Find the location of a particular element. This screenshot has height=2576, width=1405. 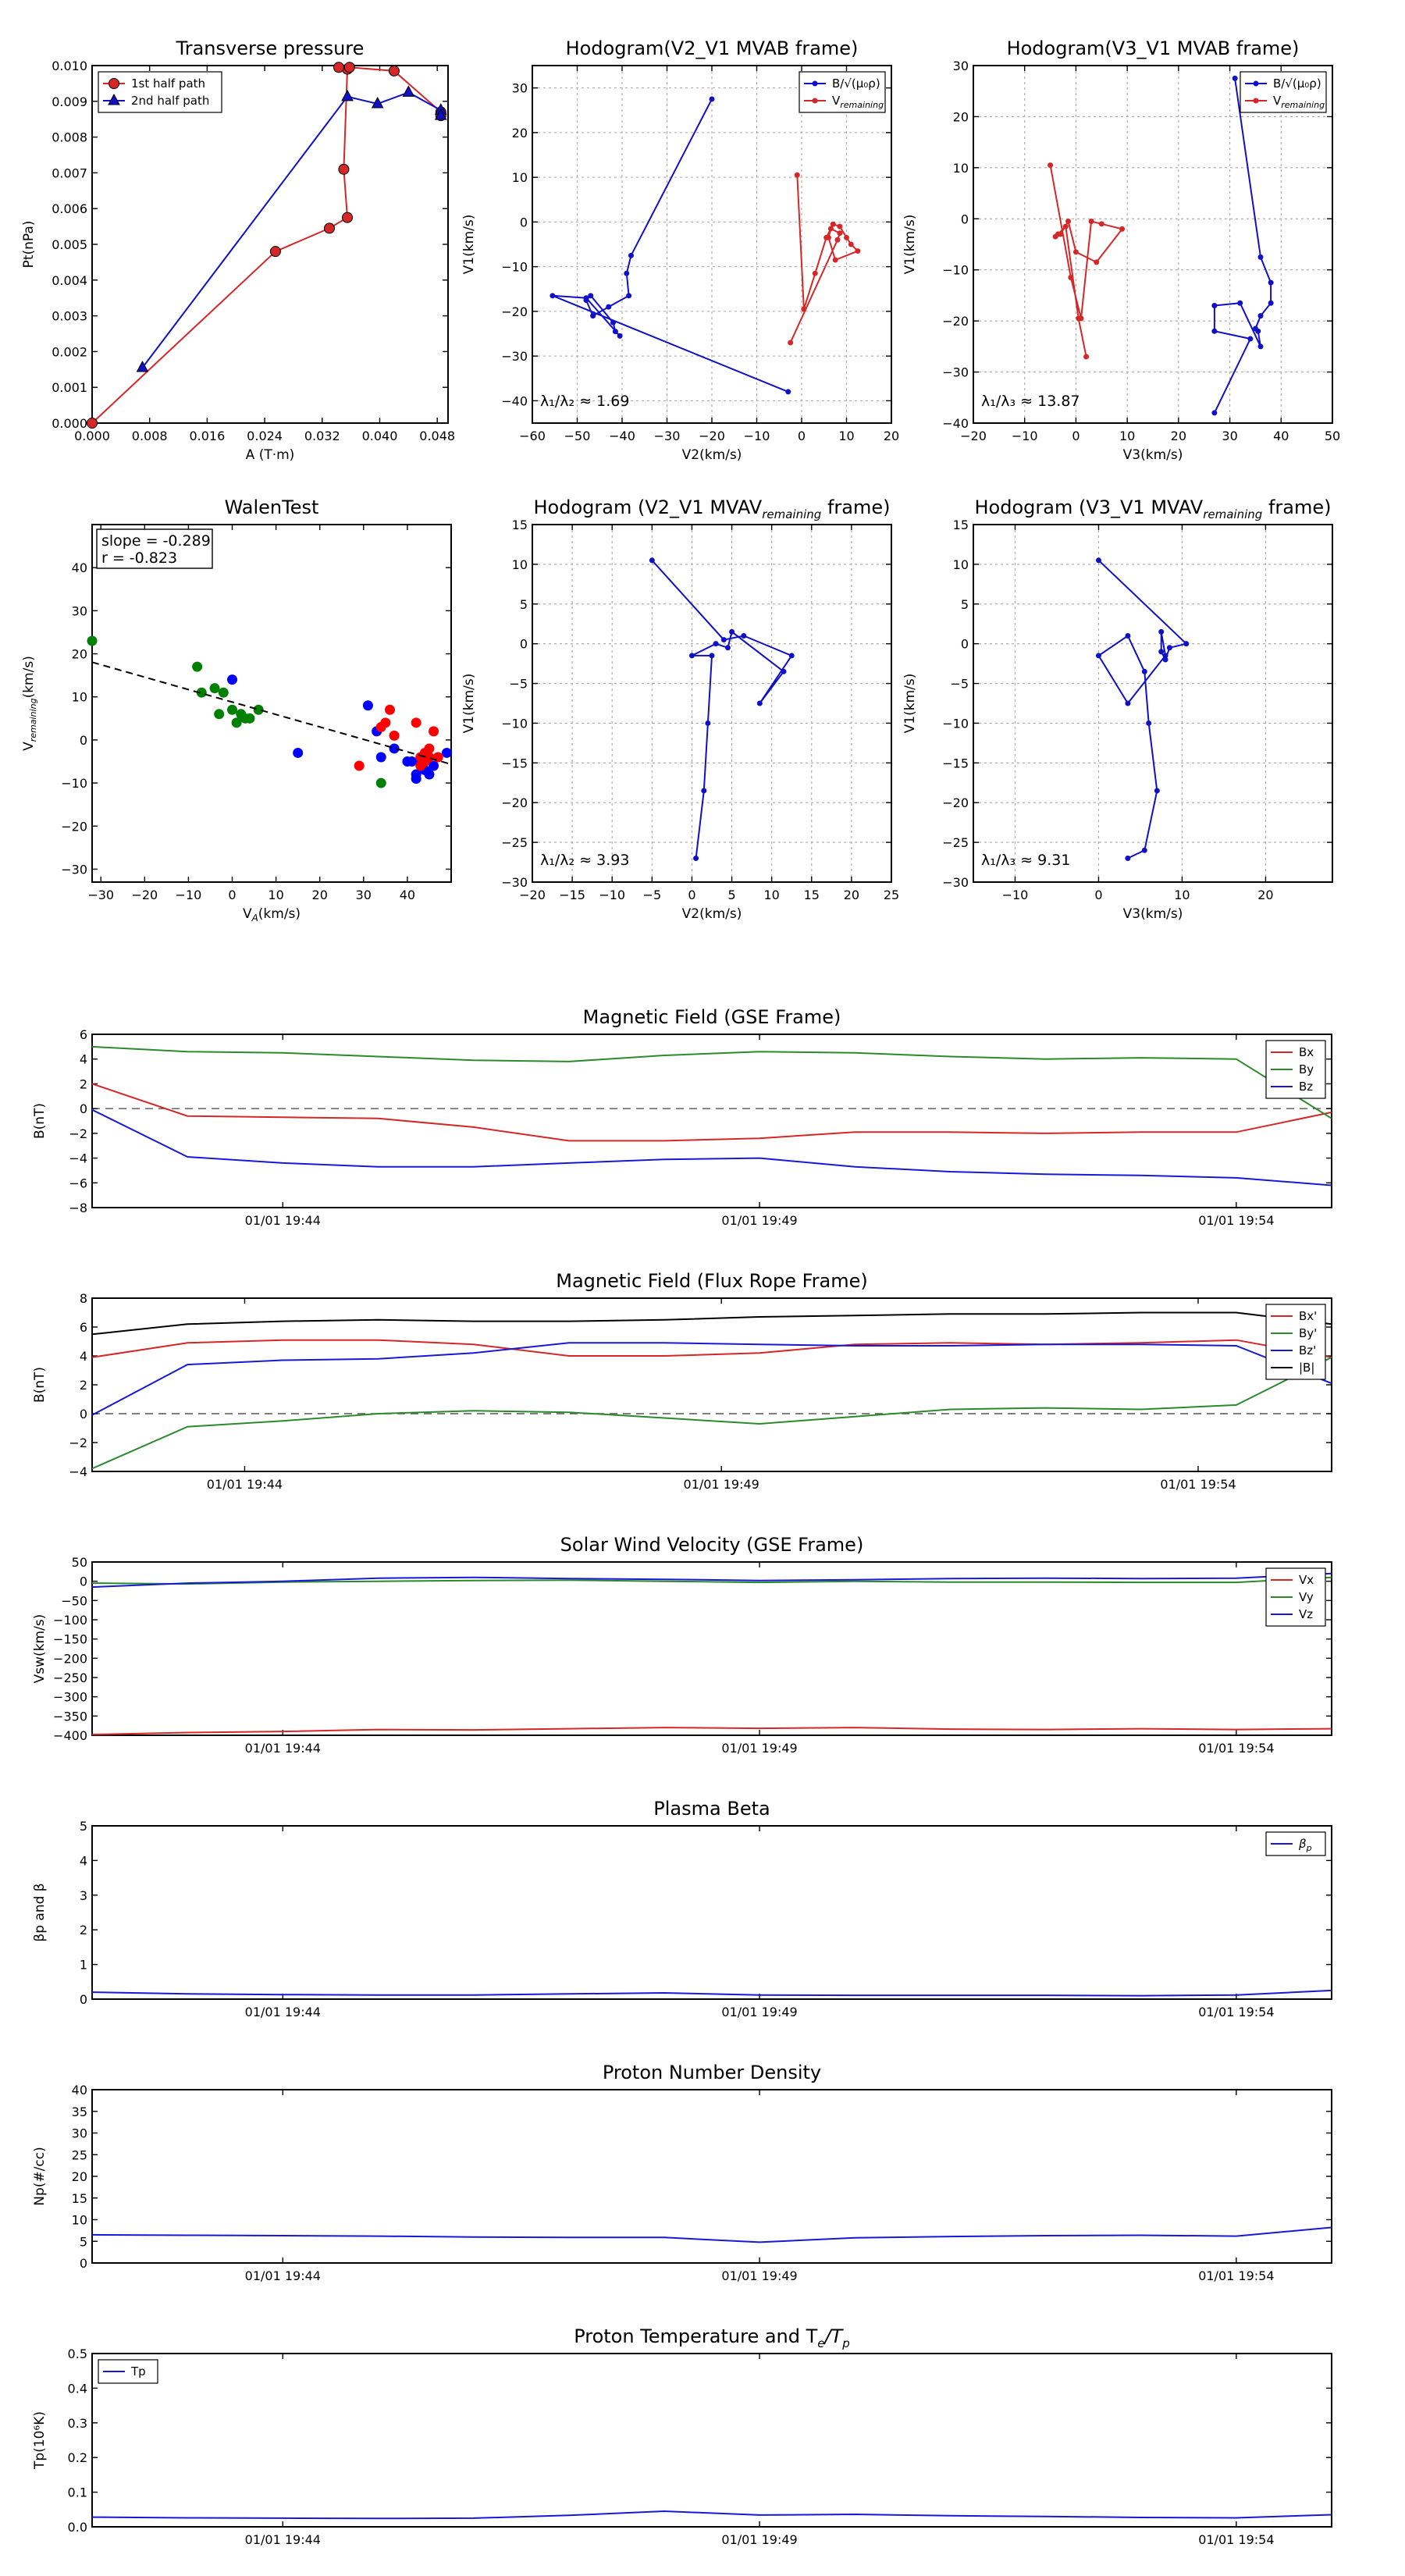

y-tick-label: 2 is located at coordinates (84, 1930).